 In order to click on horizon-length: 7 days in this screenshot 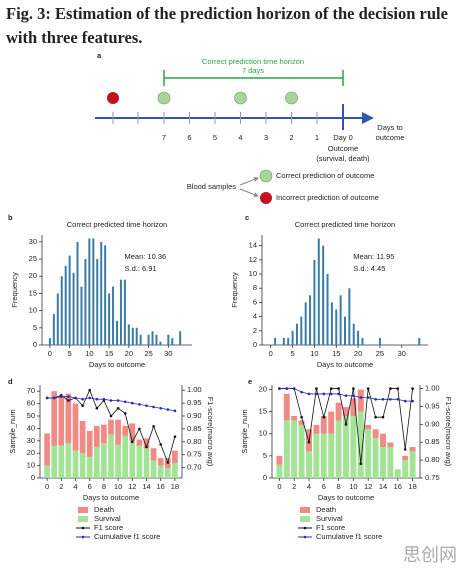, I will do `click(253, 70)`.